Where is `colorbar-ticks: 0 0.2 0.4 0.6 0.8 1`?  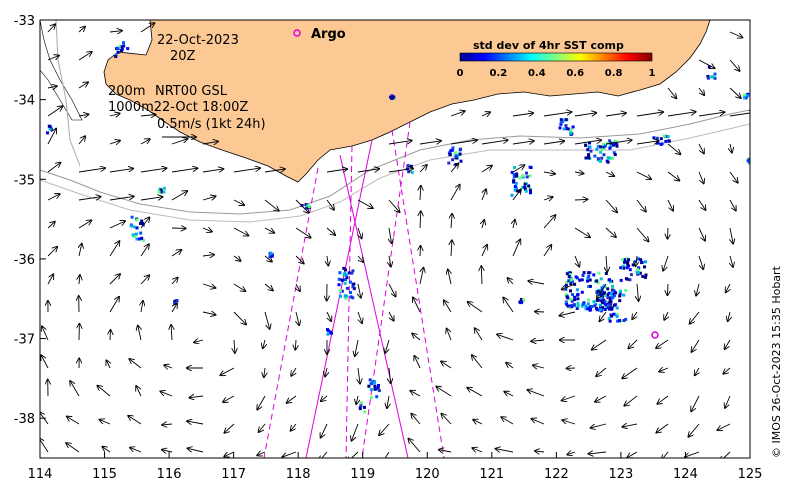 colorbar-ticks: 0 0.2 0.4 0.6 0.8 1 is located at coordinates (556, 73).